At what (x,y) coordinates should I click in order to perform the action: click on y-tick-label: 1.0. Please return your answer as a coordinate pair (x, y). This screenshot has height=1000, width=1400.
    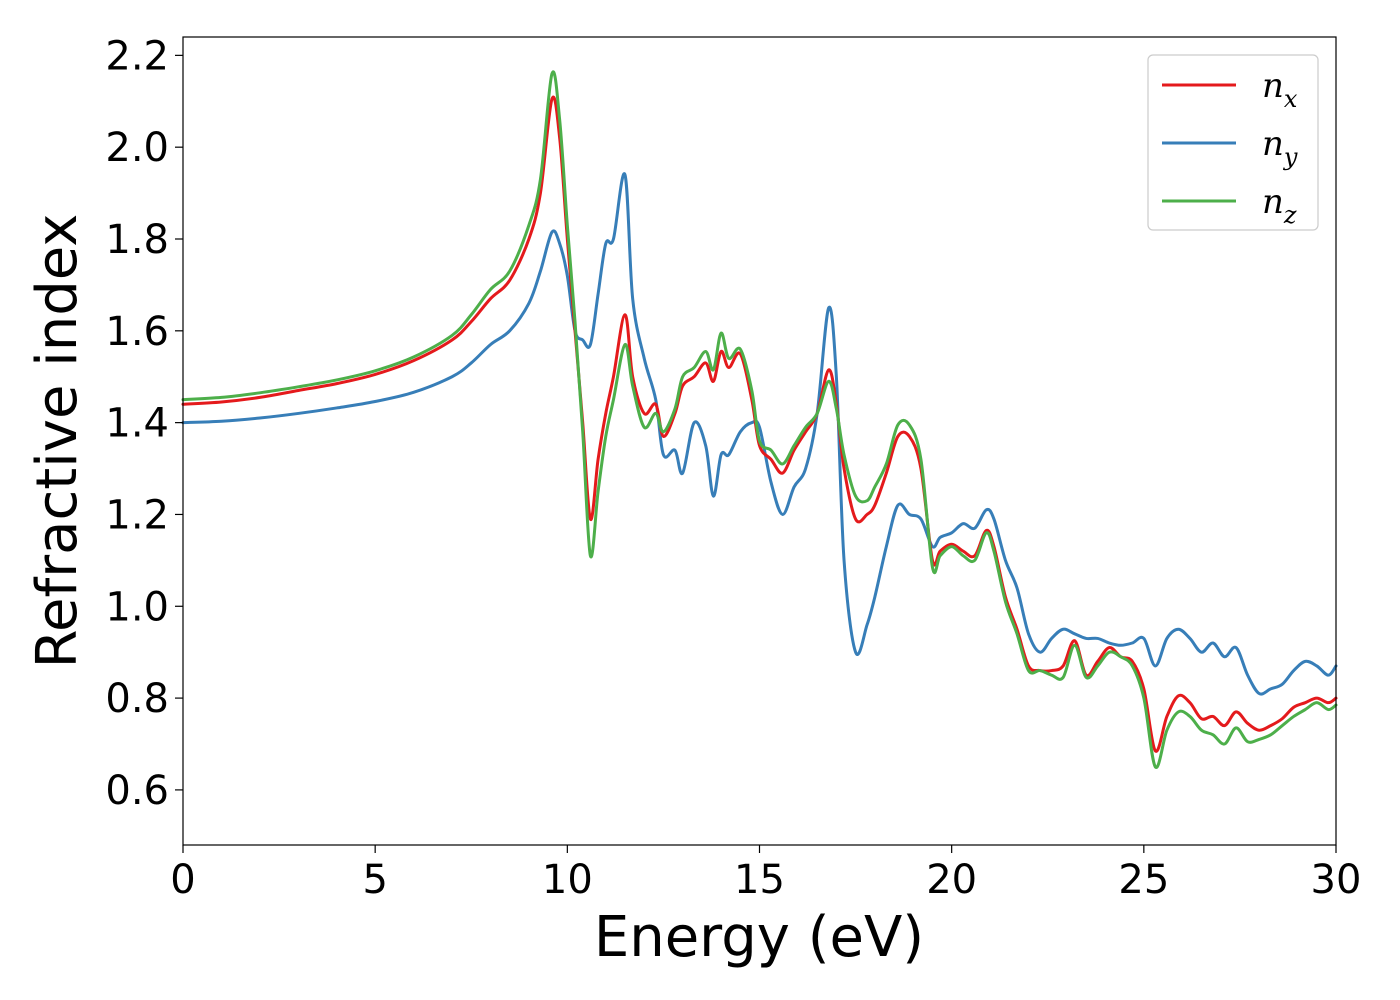
    Looking at the image, I should click on (137, 607).